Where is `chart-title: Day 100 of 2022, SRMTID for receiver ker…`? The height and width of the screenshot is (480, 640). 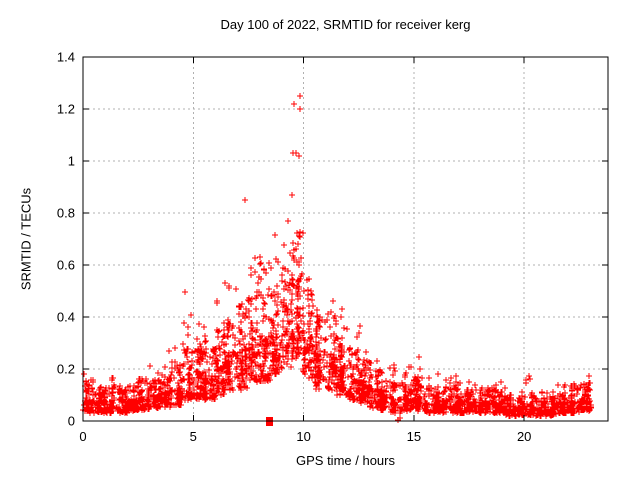 chart-title: Day 100 of 2022, SRMTID for receiver ker… is located at coordinates (345, 24).